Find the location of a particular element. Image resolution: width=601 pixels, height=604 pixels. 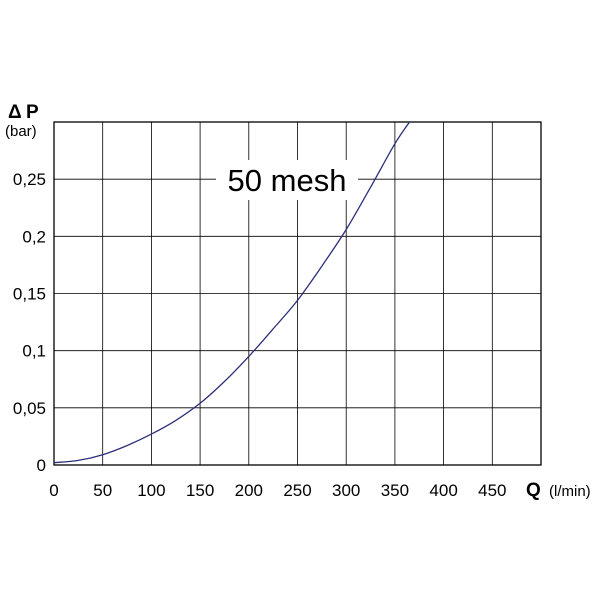

annotation-group: 50 mesh is located at coordinates (287, 180).